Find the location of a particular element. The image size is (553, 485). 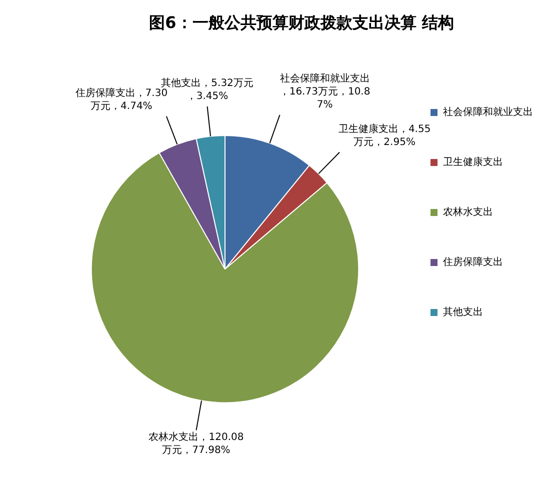

chart-title: 图6：一般公共预算财政拨款支出决算 结构 is located at coordinates (301, 22).